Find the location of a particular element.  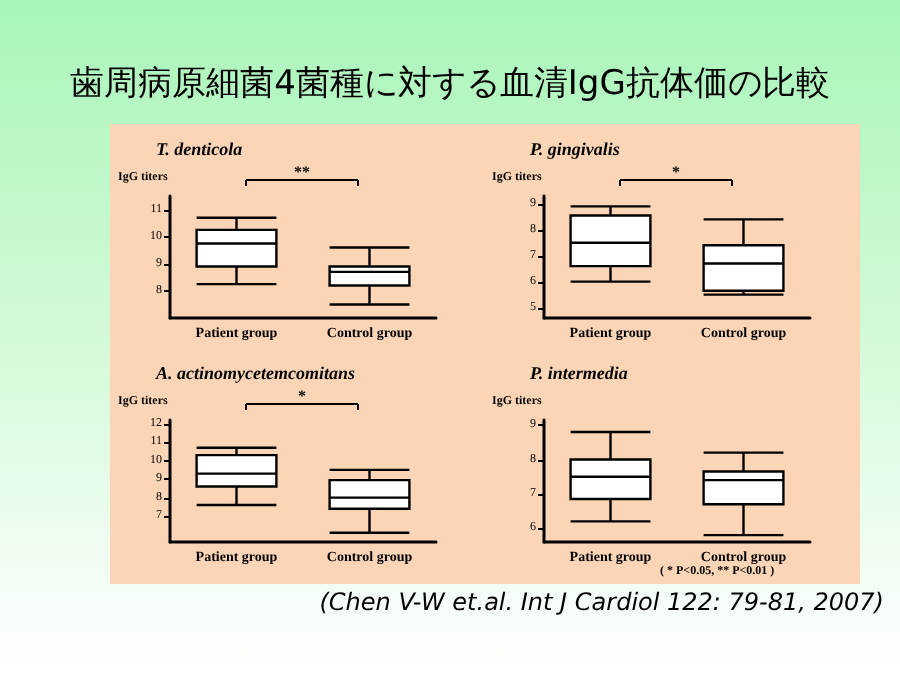

chart-title: A. actinomycetemcomitans is located at coordinates (255, 373).